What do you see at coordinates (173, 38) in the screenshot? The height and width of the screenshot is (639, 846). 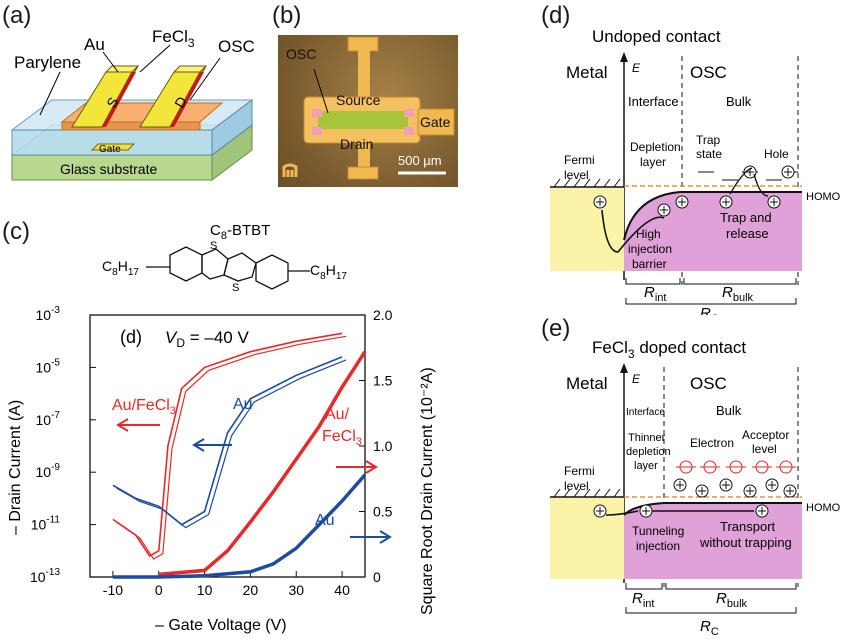 I see `label-fecl3: FeCl3` at bounding box center [173, 38].